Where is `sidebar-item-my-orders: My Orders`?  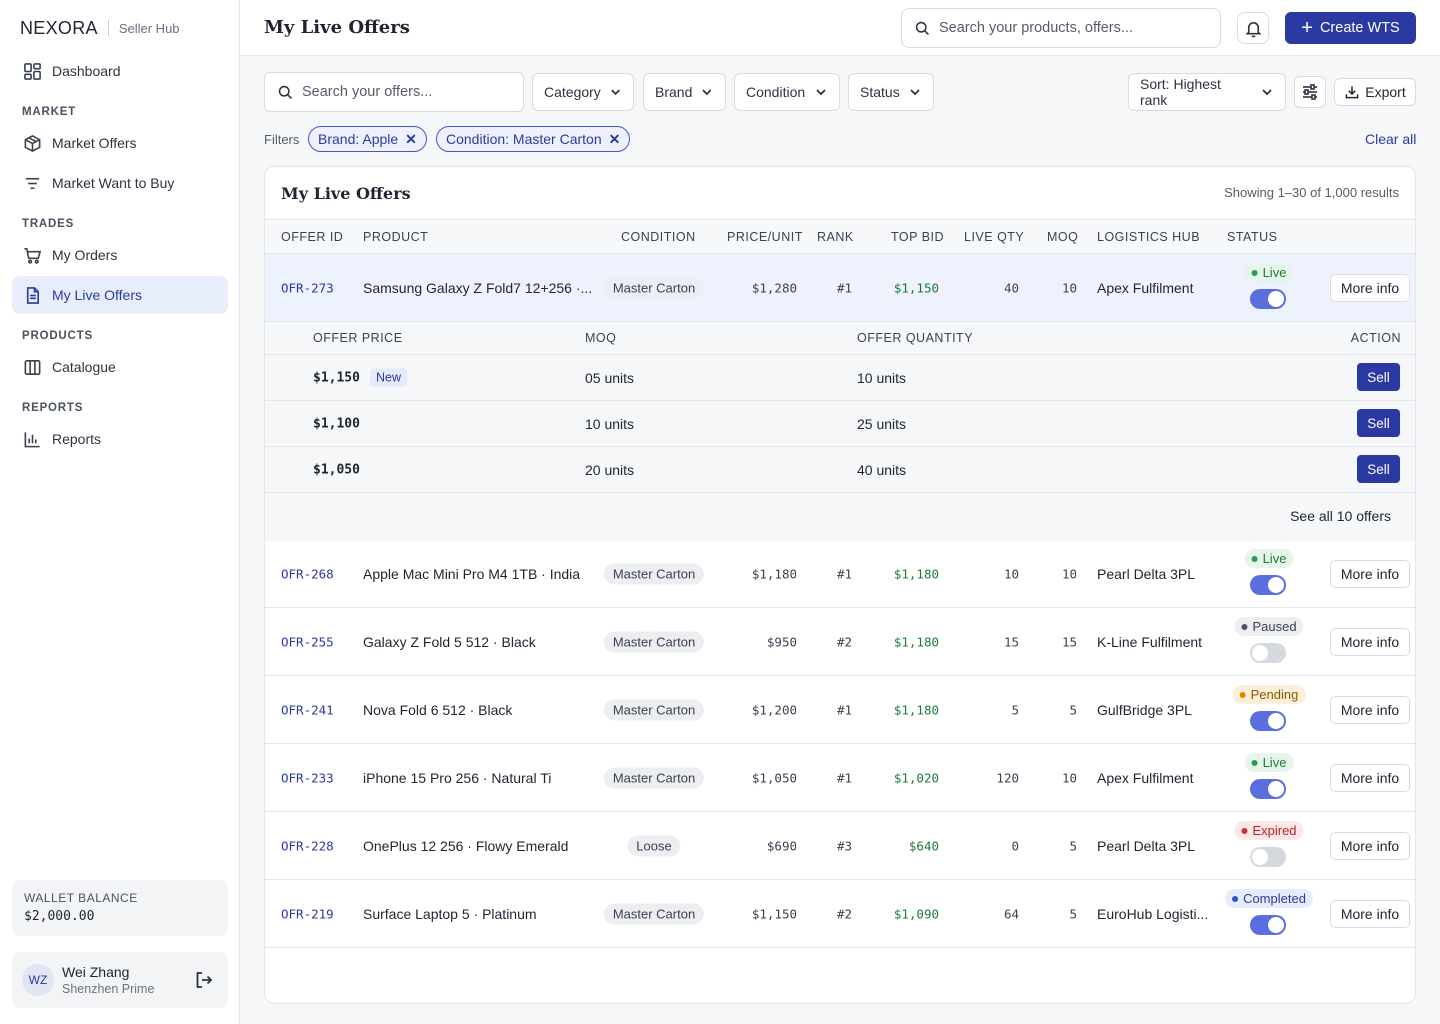 sidebar-item-my-orders: My Orders is located at coordinates (120, 255).